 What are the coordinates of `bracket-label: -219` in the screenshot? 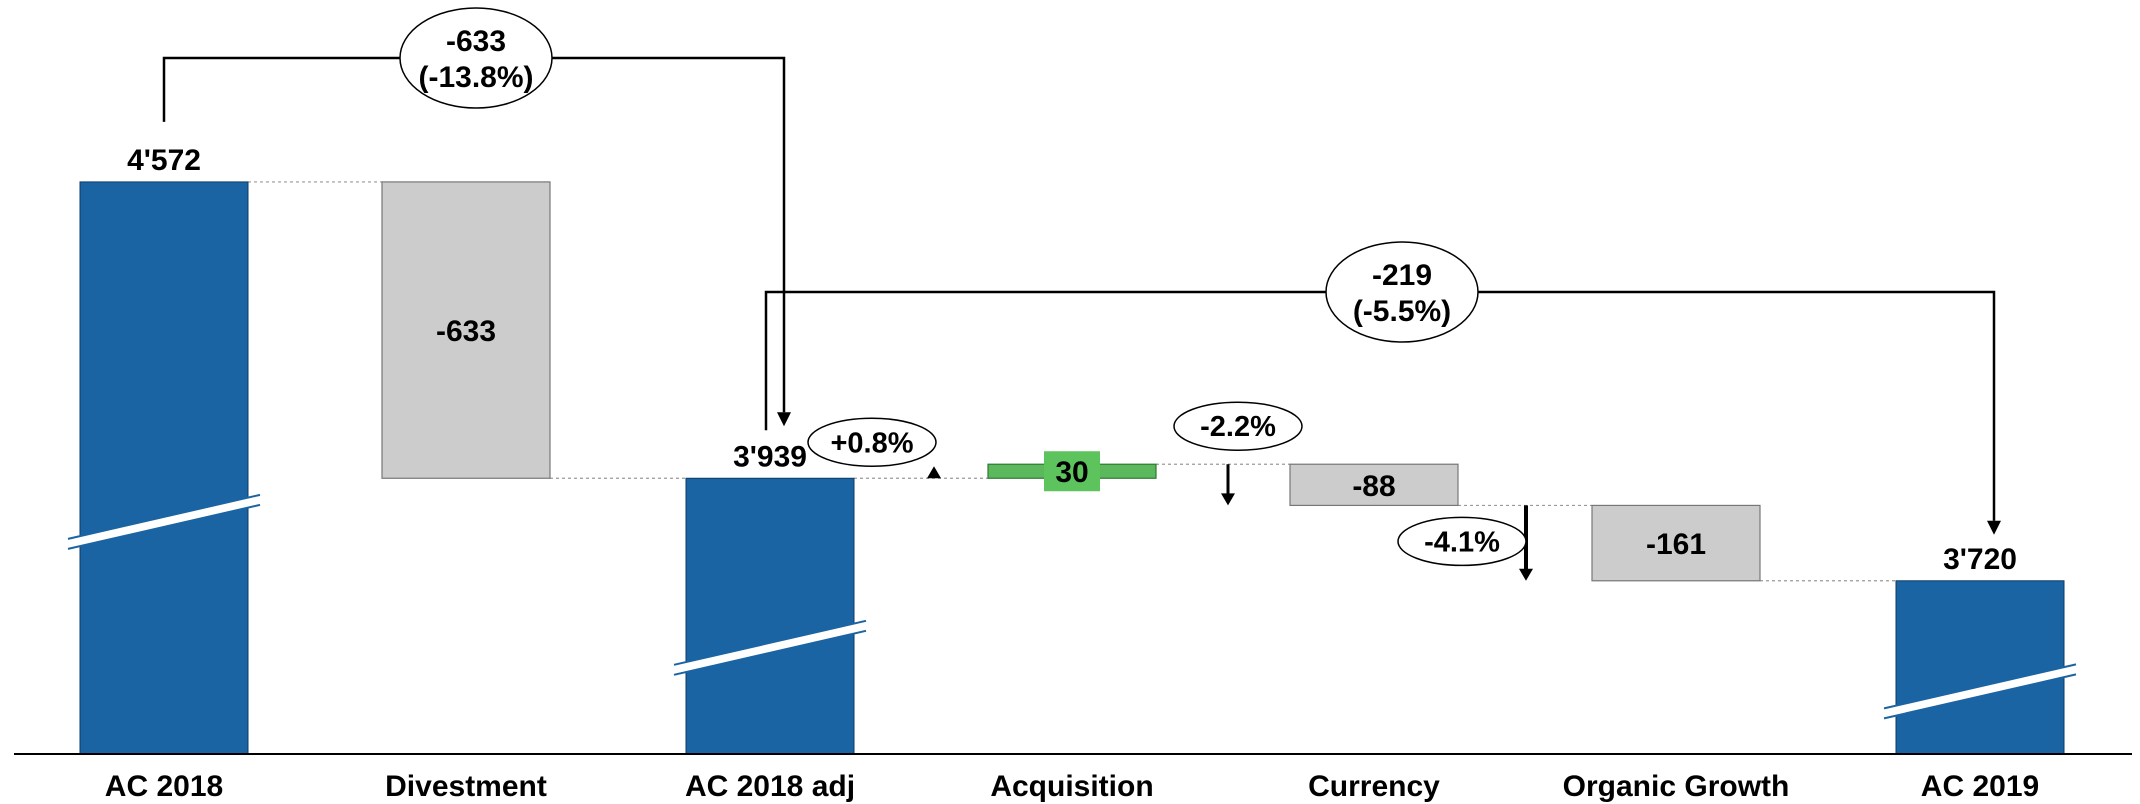 It's located at (1402, 275).